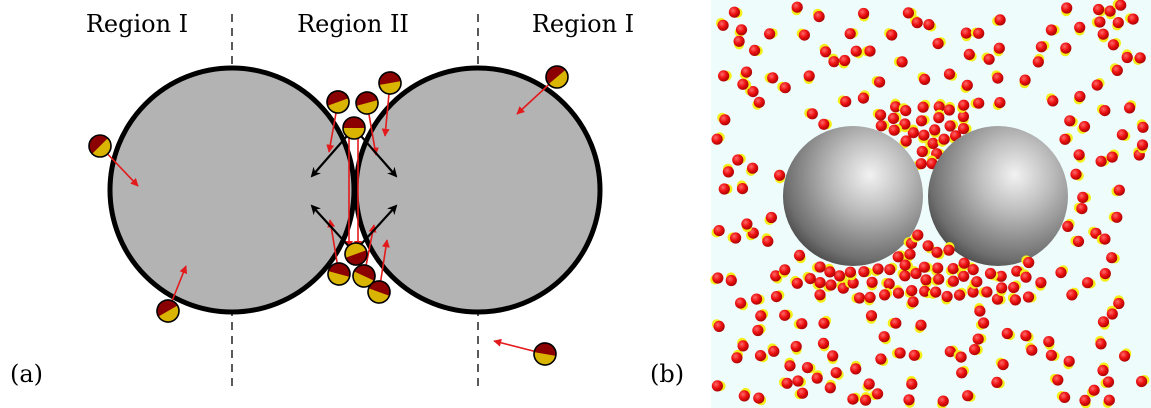  I want to click on black-arrow, so click(332, 228).